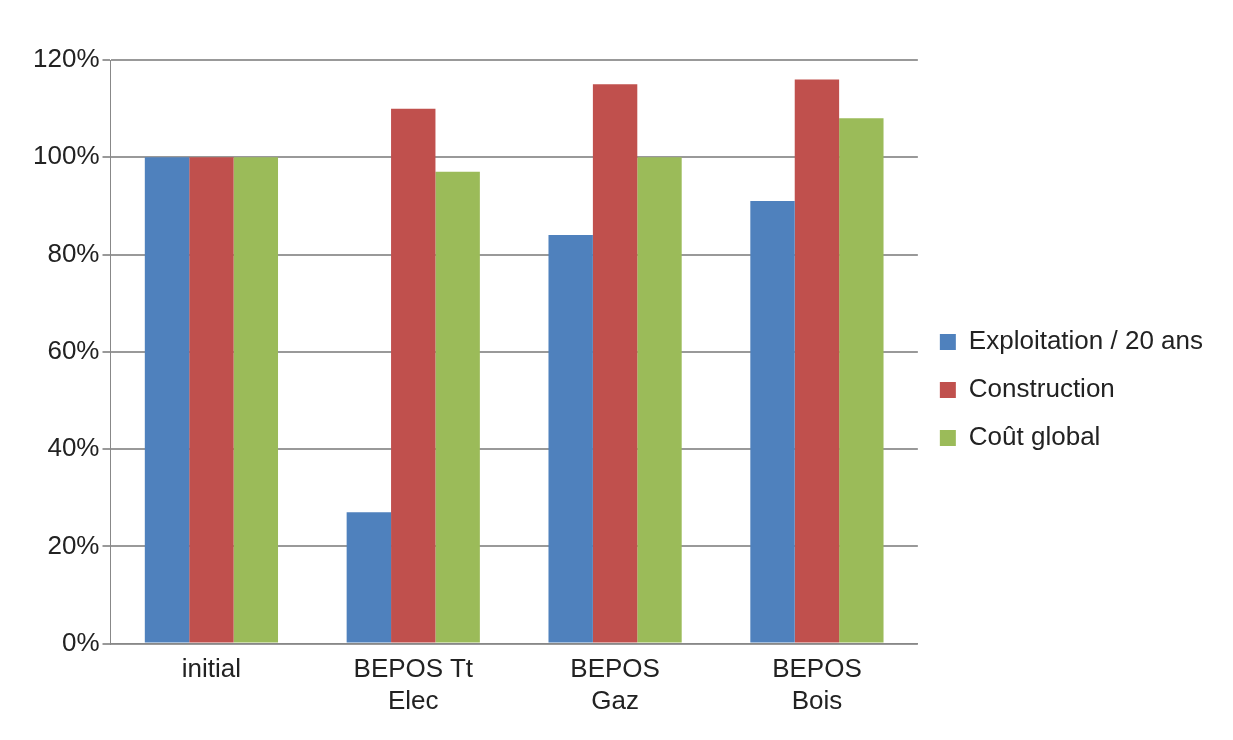  What do you see at coordinates (73, 349) in the screenshot?
I see `y-tick-label: 60%` at bounding box center [73, 349].